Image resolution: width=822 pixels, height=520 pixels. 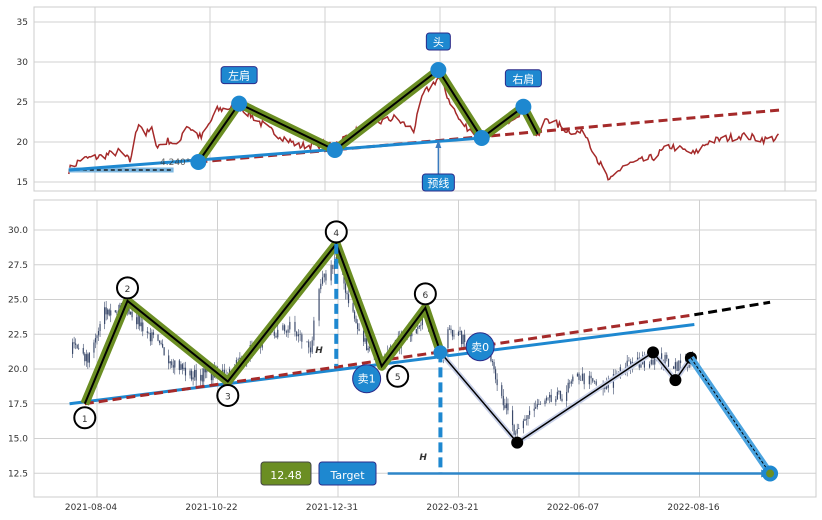 I want to click on pivot-number: 2, so click(x=128, y=290).